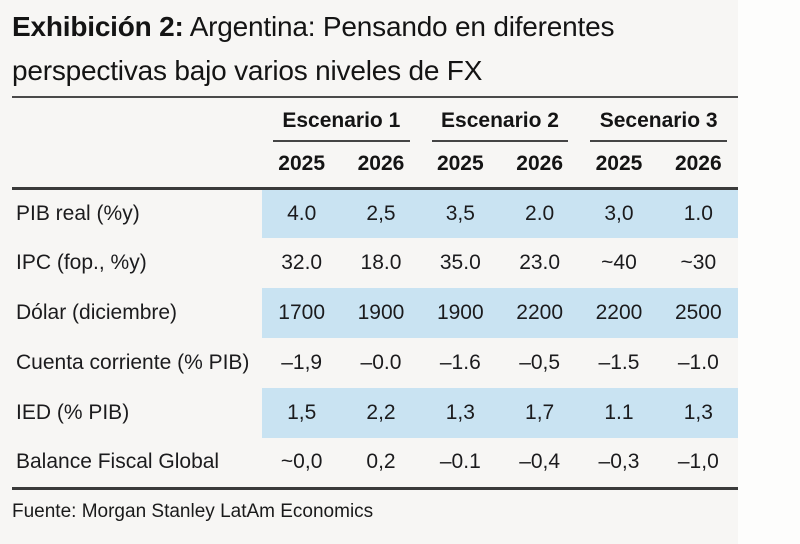 The height and width of the screenshot is (544, 800). What do you see at coordinates (193, 511) in the screenshot?
I see `source-note: Fuente: Morgan Stanley LatAm Economics` at bounding box center [193, 511].